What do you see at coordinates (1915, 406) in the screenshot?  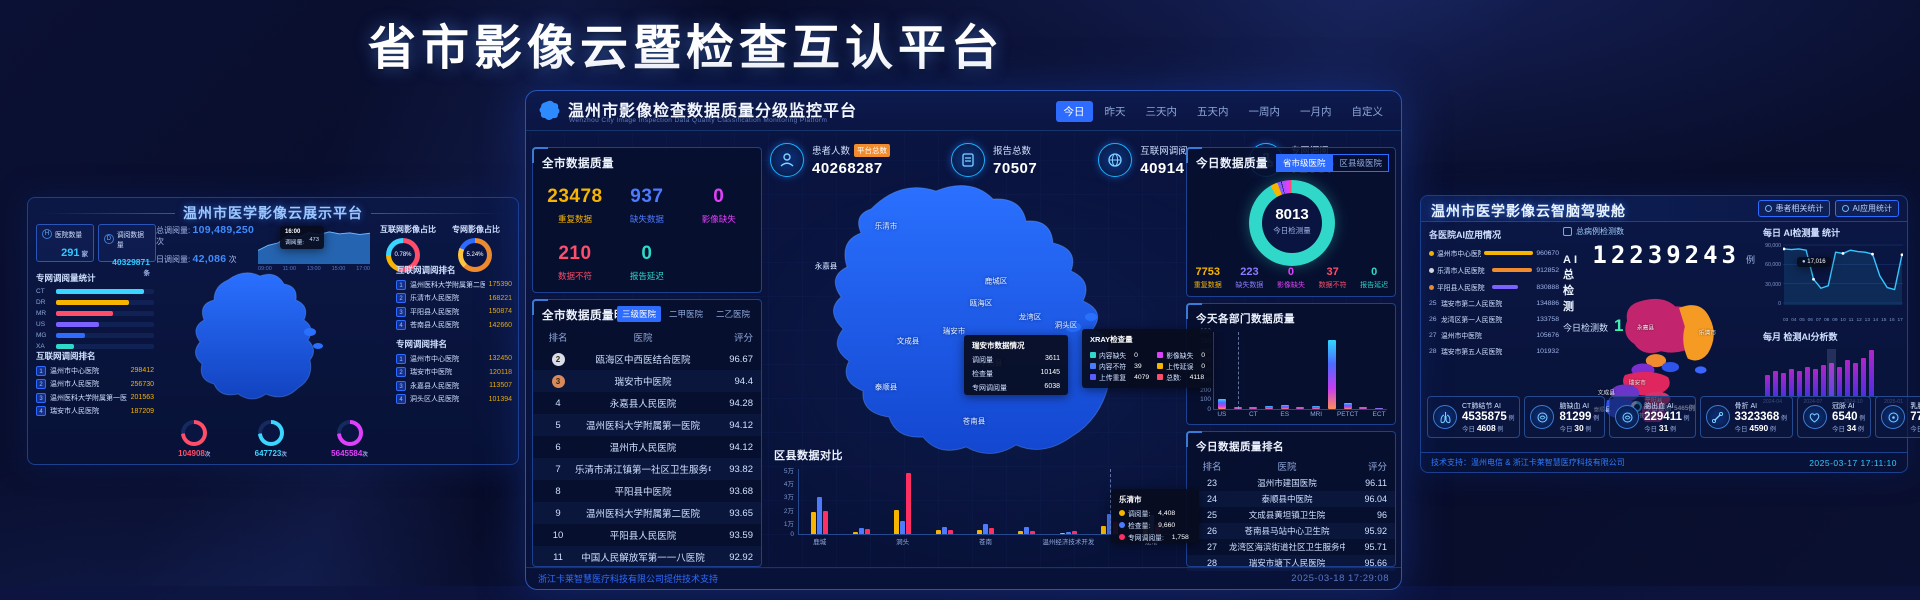 I see `card-name: 乳腺 AI` at bounding box center [1915, 406].